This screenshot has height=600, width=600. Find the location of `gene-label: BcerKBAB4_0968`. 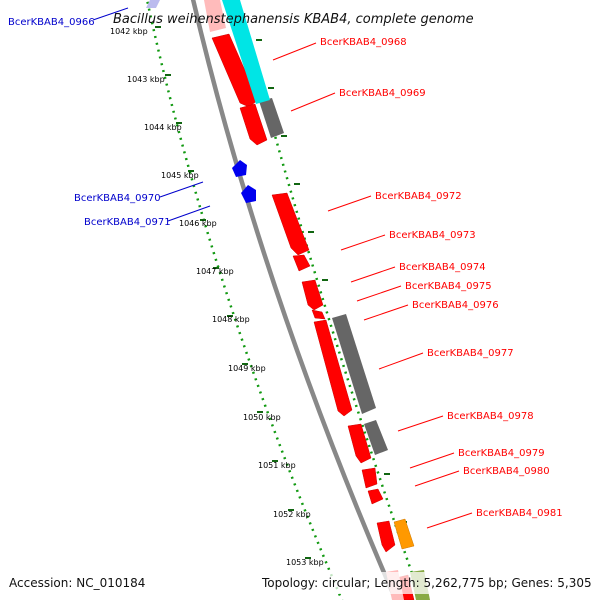

gene-label: BcerKBAB4_0968 is located at coordinates (363, 42).